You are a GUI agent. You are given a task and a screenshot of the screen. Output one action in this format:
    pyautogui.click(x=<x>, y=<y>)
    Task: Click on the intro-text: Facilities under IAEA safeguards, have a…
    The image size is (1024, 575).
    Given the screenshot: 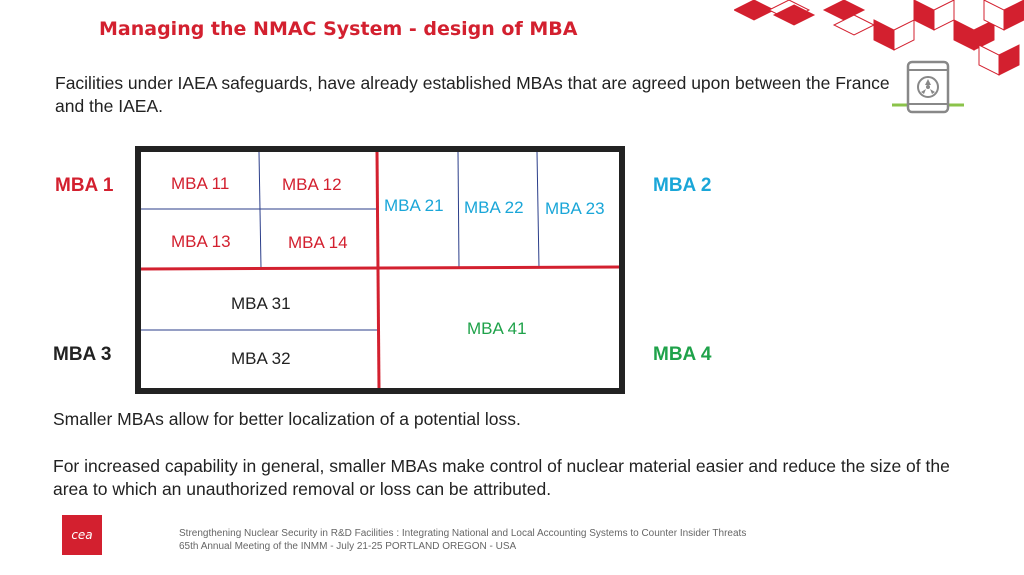 What is the action you would take?
    pyautogui.click(x=472, y=94)
    